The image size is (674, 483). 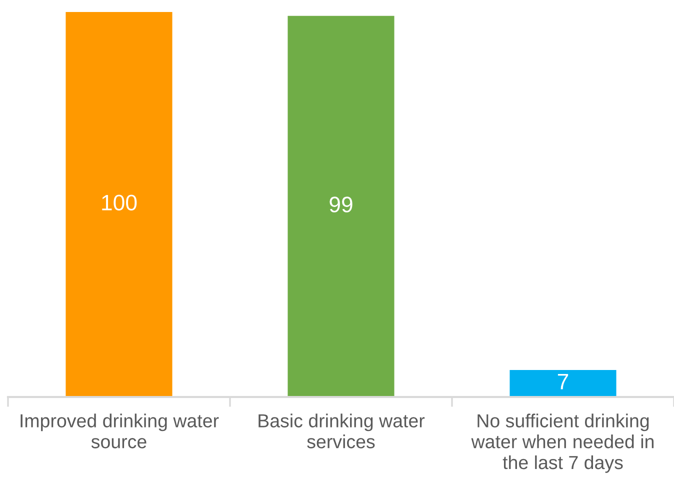 What do you see at coordinates (119, 202) in the screenshot?
I see `data-label: 100` at bounding box center [119, 202].